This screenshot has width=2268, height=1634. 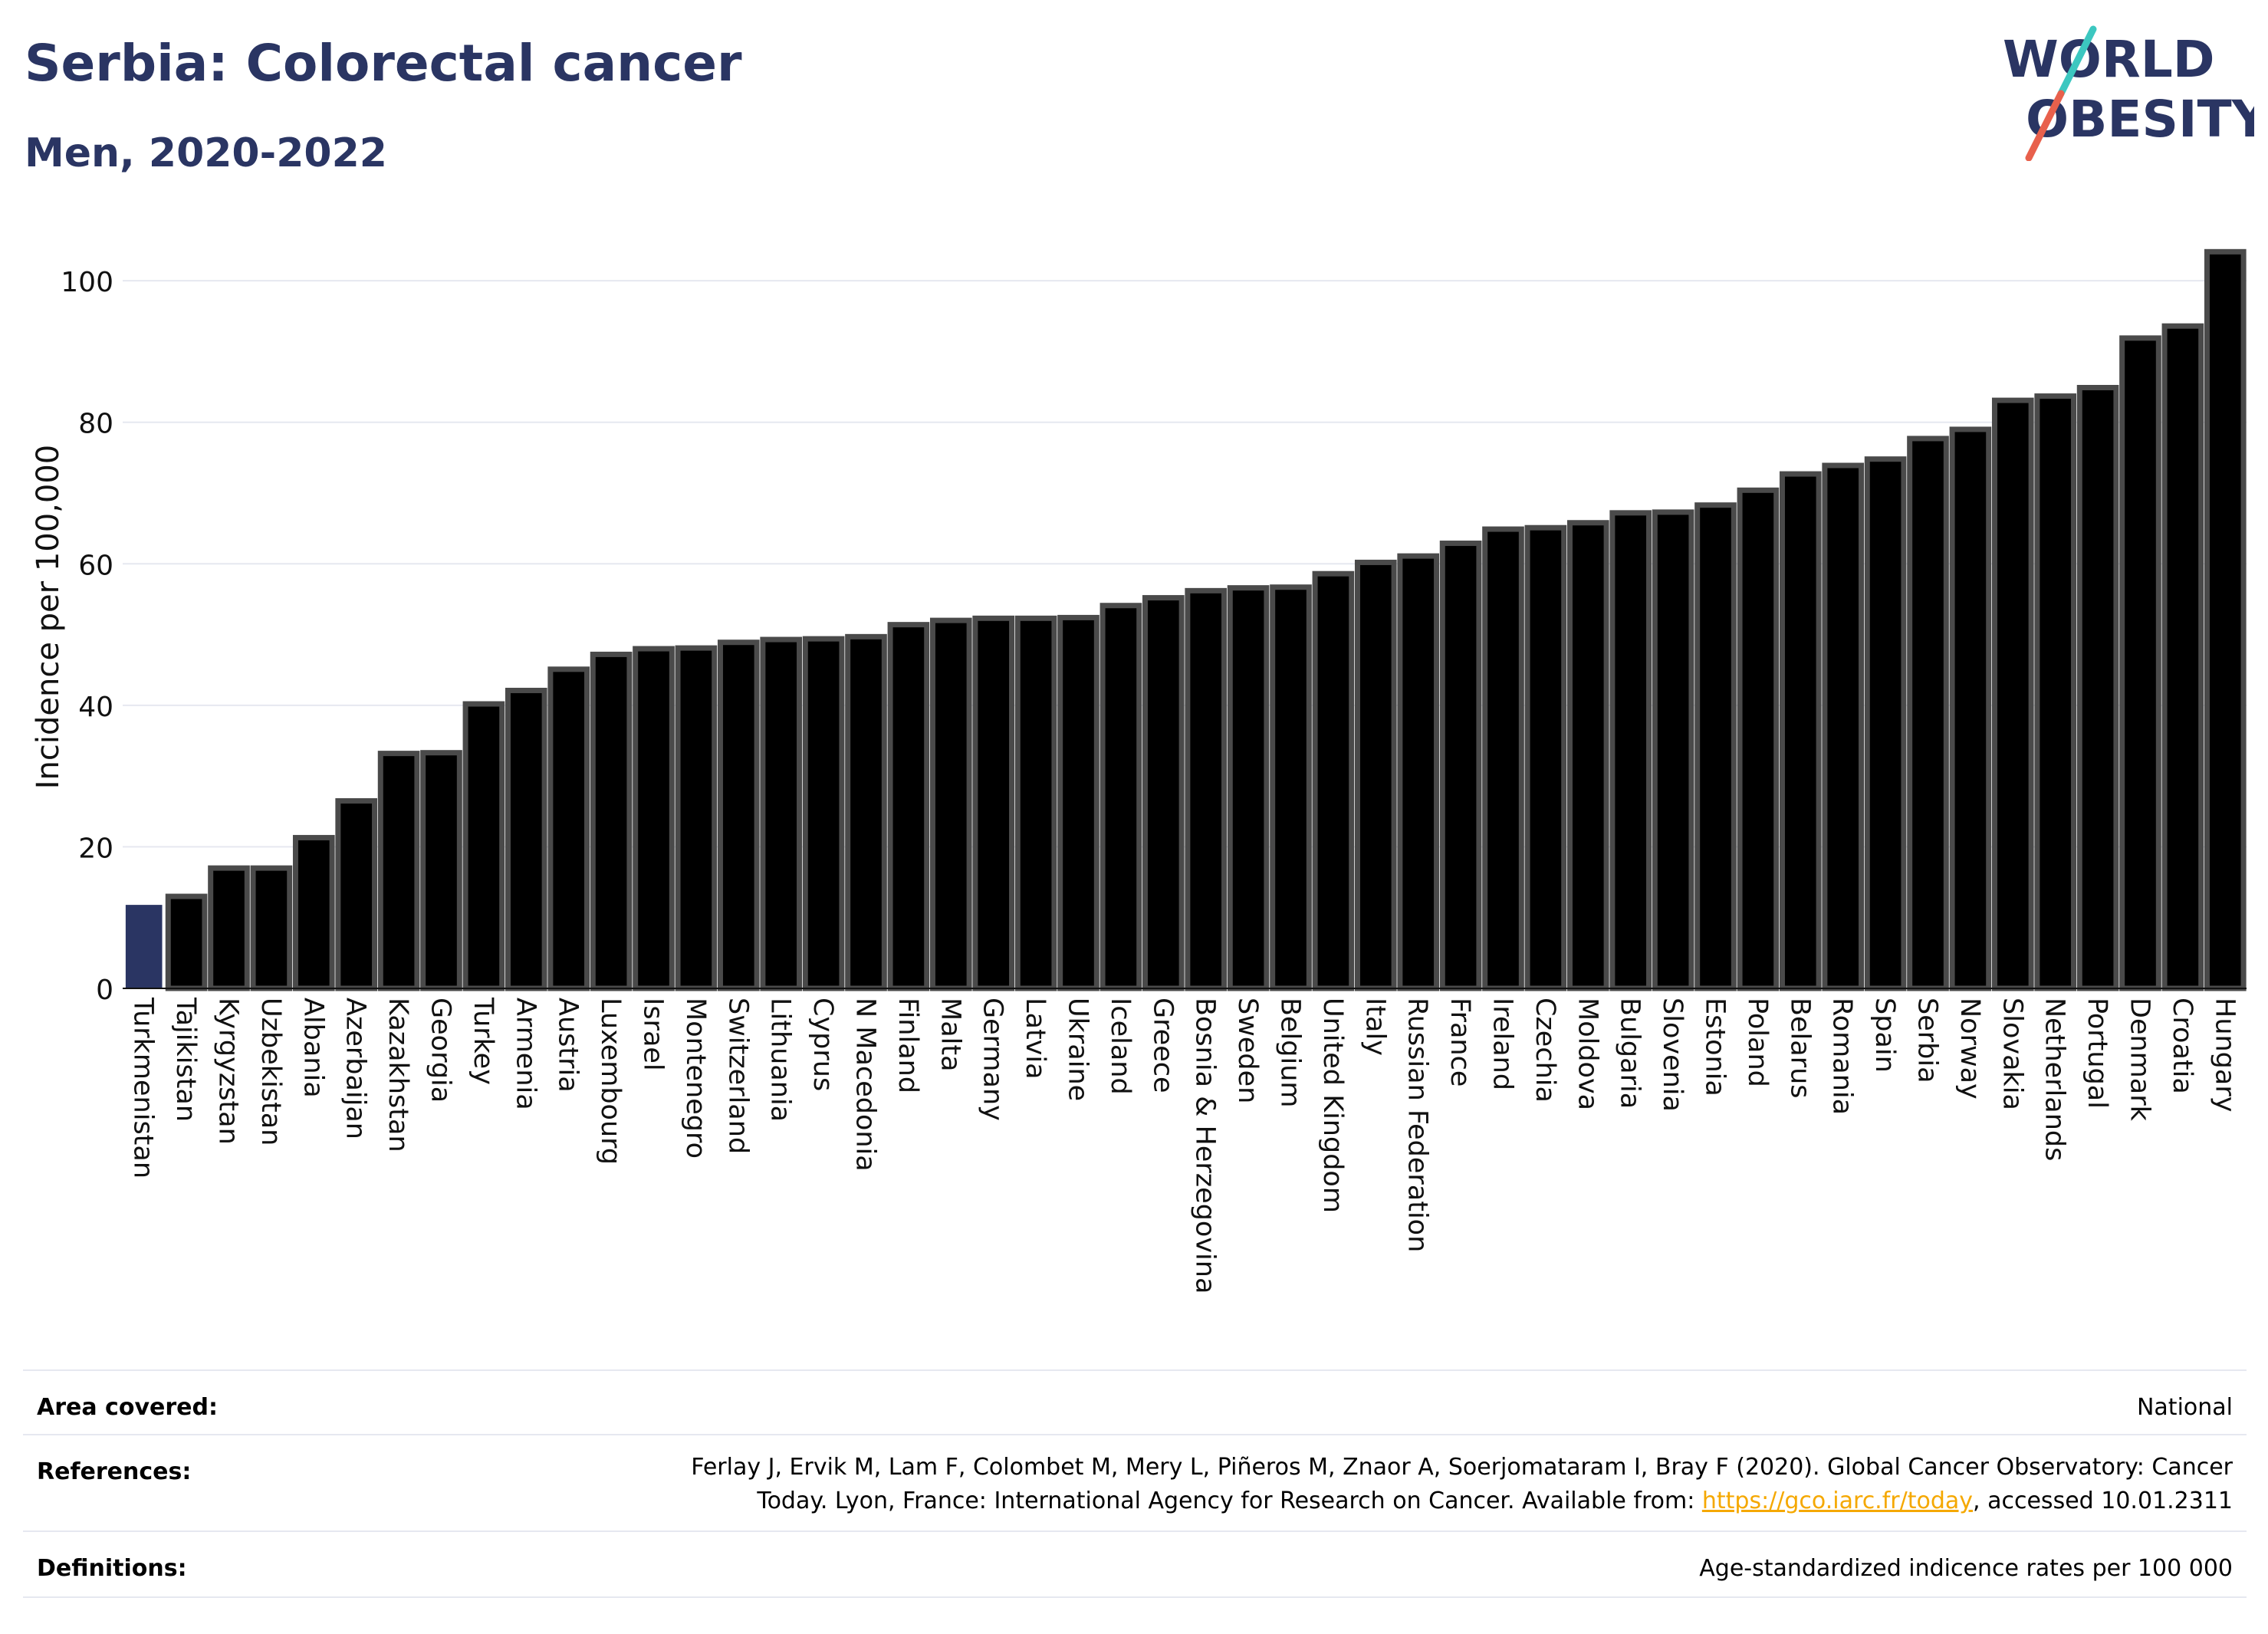 I want to click on x-tick-label: Hungary, so click(x=2224, y=1055).